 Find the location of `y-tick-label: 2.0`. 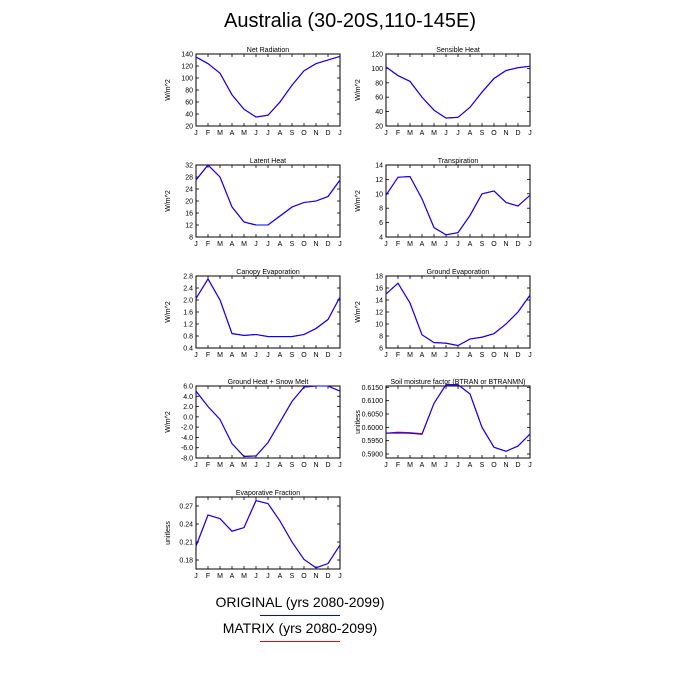

y-tick-label: 2.0 is located at coordinates (188, 407).